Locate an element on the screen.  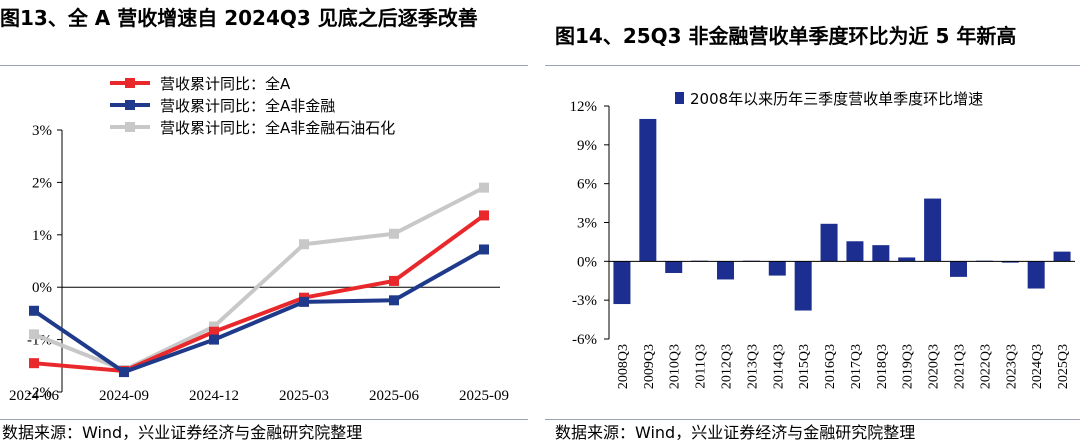
x-tick-label: 2022Q3 is located at coordinates (985, 366).